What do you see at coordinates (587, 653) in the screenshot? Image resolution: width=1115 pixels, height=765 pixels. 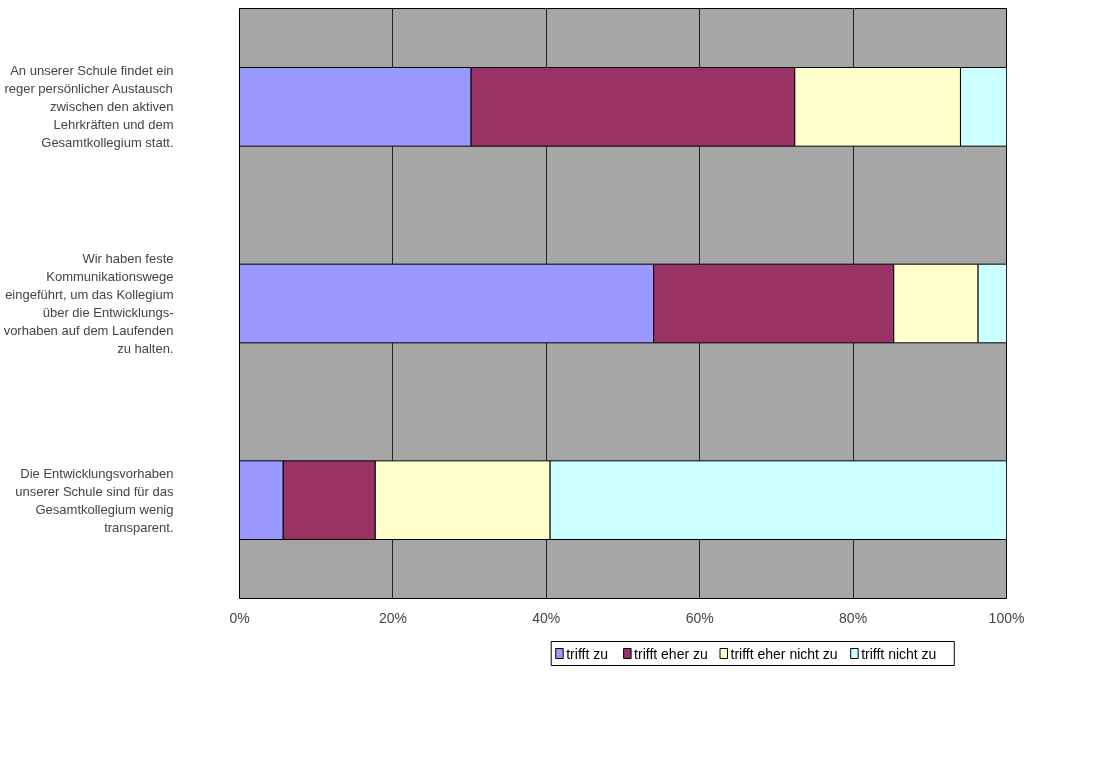 I see `legend-label: trifft zu` at bounding box center [587, 653].